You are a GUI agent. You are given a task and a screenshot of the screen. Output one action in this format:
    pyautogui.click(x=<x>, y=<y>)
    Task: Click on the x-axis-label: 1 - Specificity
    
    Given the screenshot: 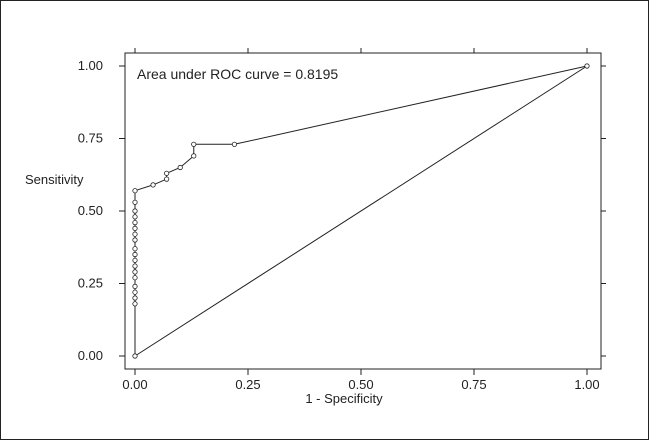 What is the action you would take?
    pyautogui.click(x=344, y=398)
    